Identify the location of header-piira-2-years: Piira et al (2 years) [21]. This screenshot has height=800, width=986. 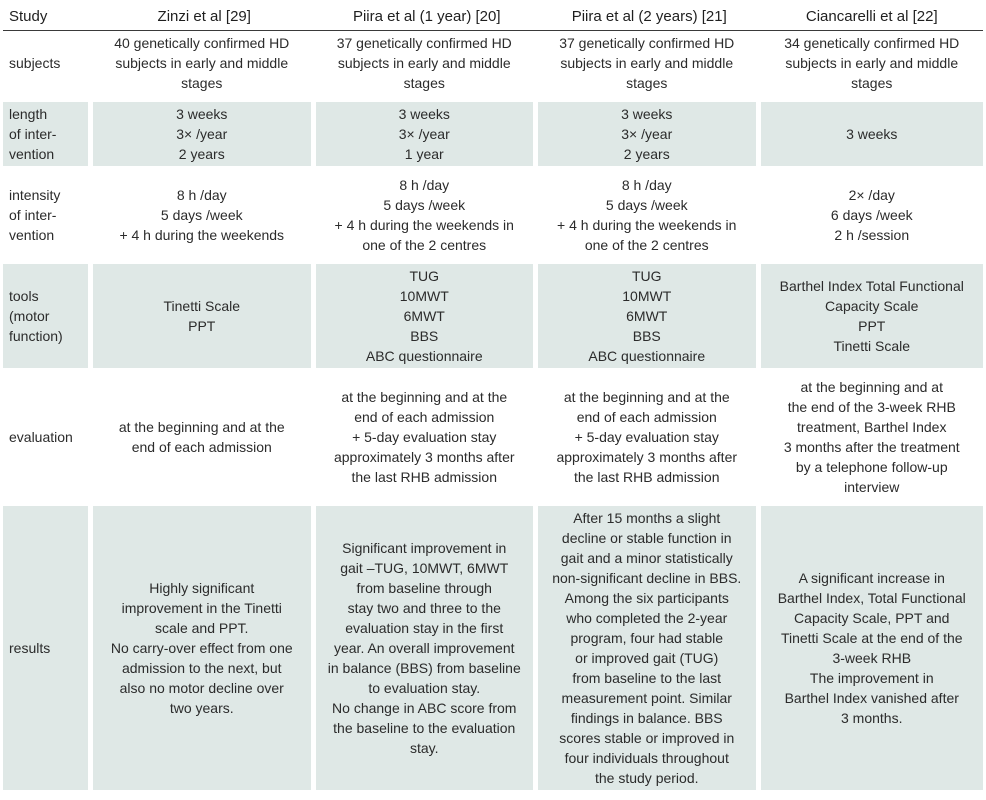
(649, 15).